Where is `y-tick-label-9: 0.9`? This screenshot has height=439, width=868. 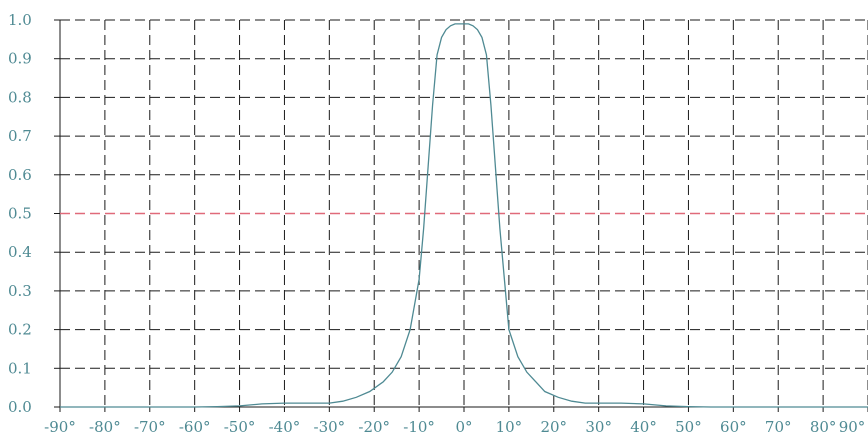 y-tick-label-9: 0.9 is located at coordinates (20, 59).